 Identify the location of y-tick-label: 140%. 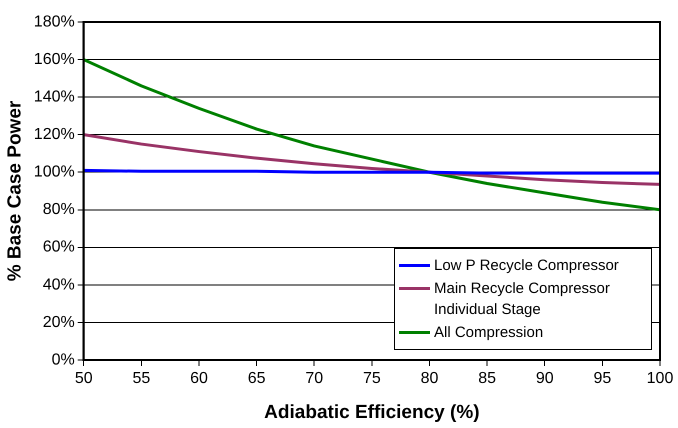
(54, 97).